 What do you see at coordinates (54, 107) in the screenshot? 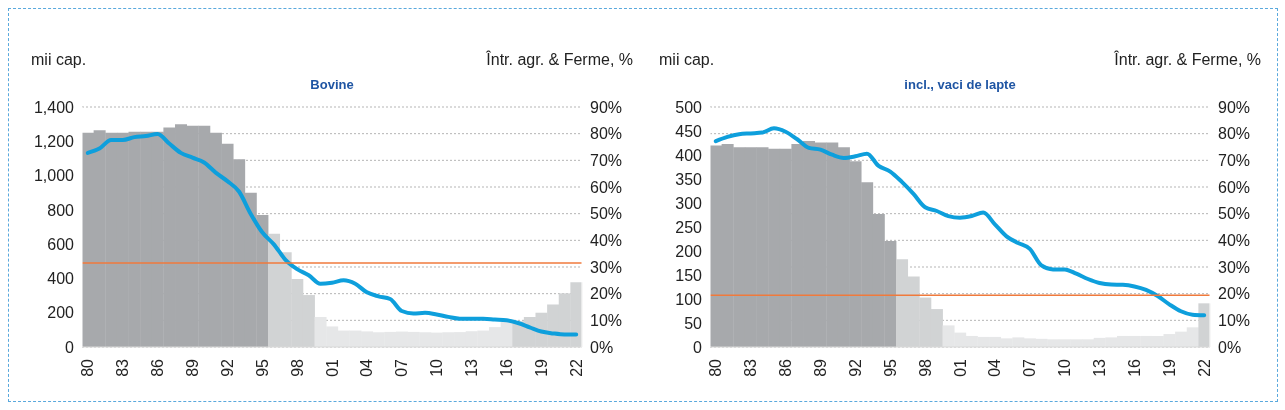
I see `y-tick-label: 1,400` at bounding box center [54, 107].